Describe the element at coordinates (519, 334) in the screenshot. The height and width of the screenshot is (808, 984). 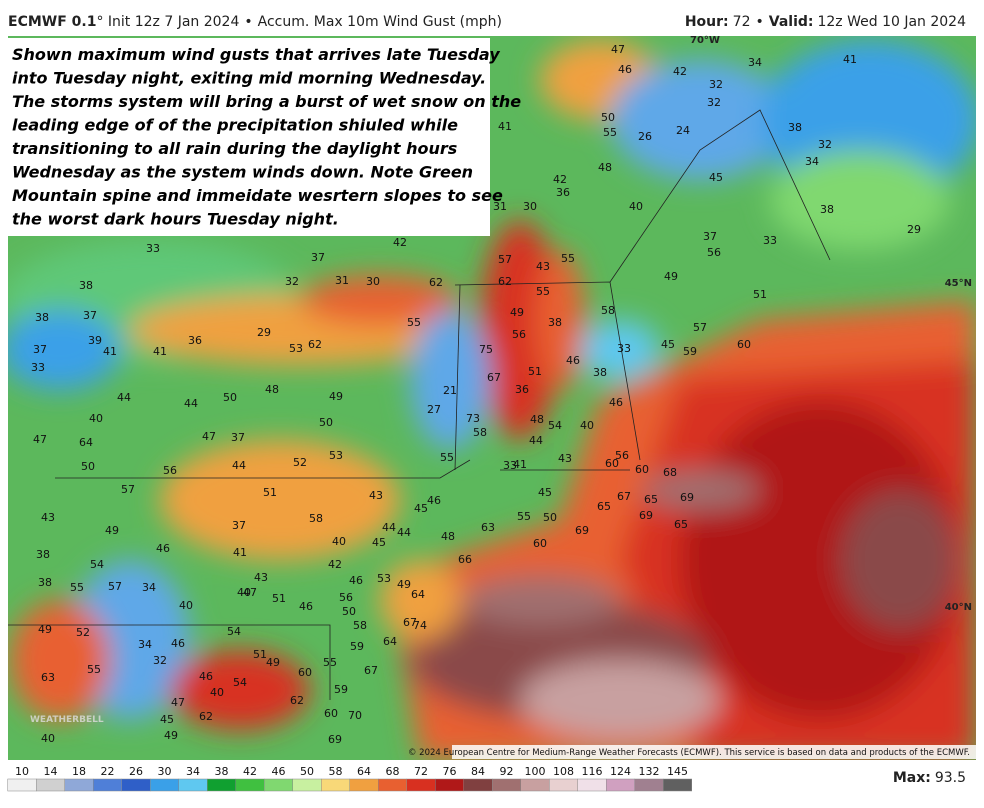
I see `gust-value: 56` at that location.